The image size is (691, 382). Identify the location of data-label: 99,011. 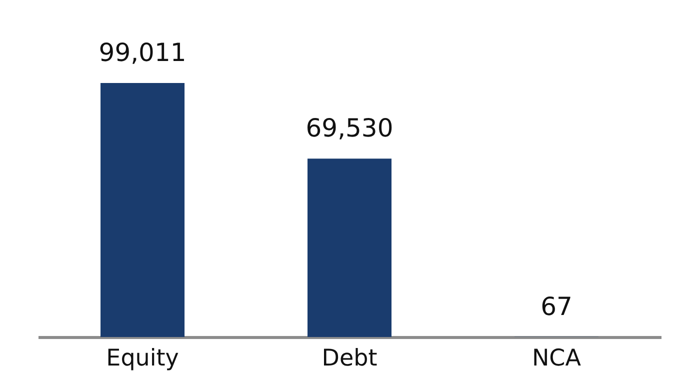
(142, 53).